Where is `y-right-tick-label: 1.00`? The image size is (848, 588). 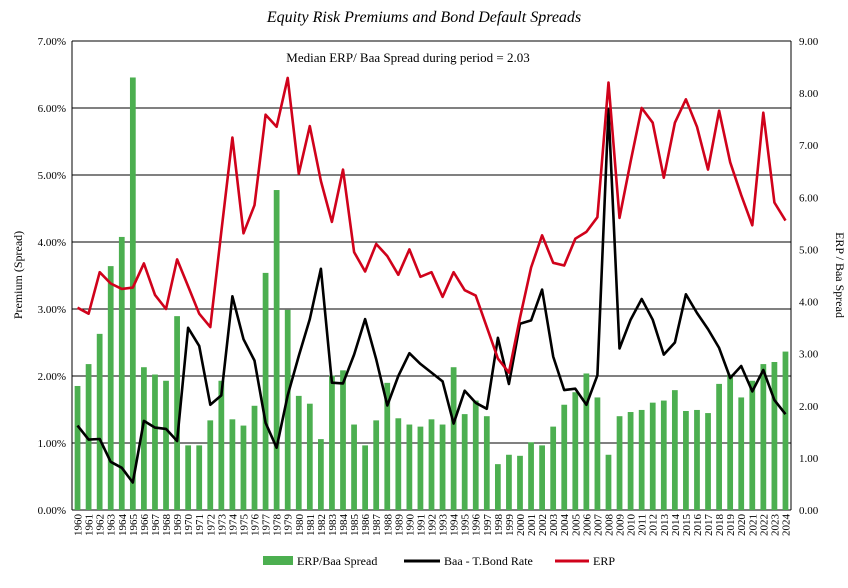 y-right-tick-label: 1.00 is located at coordinates (809, 459).